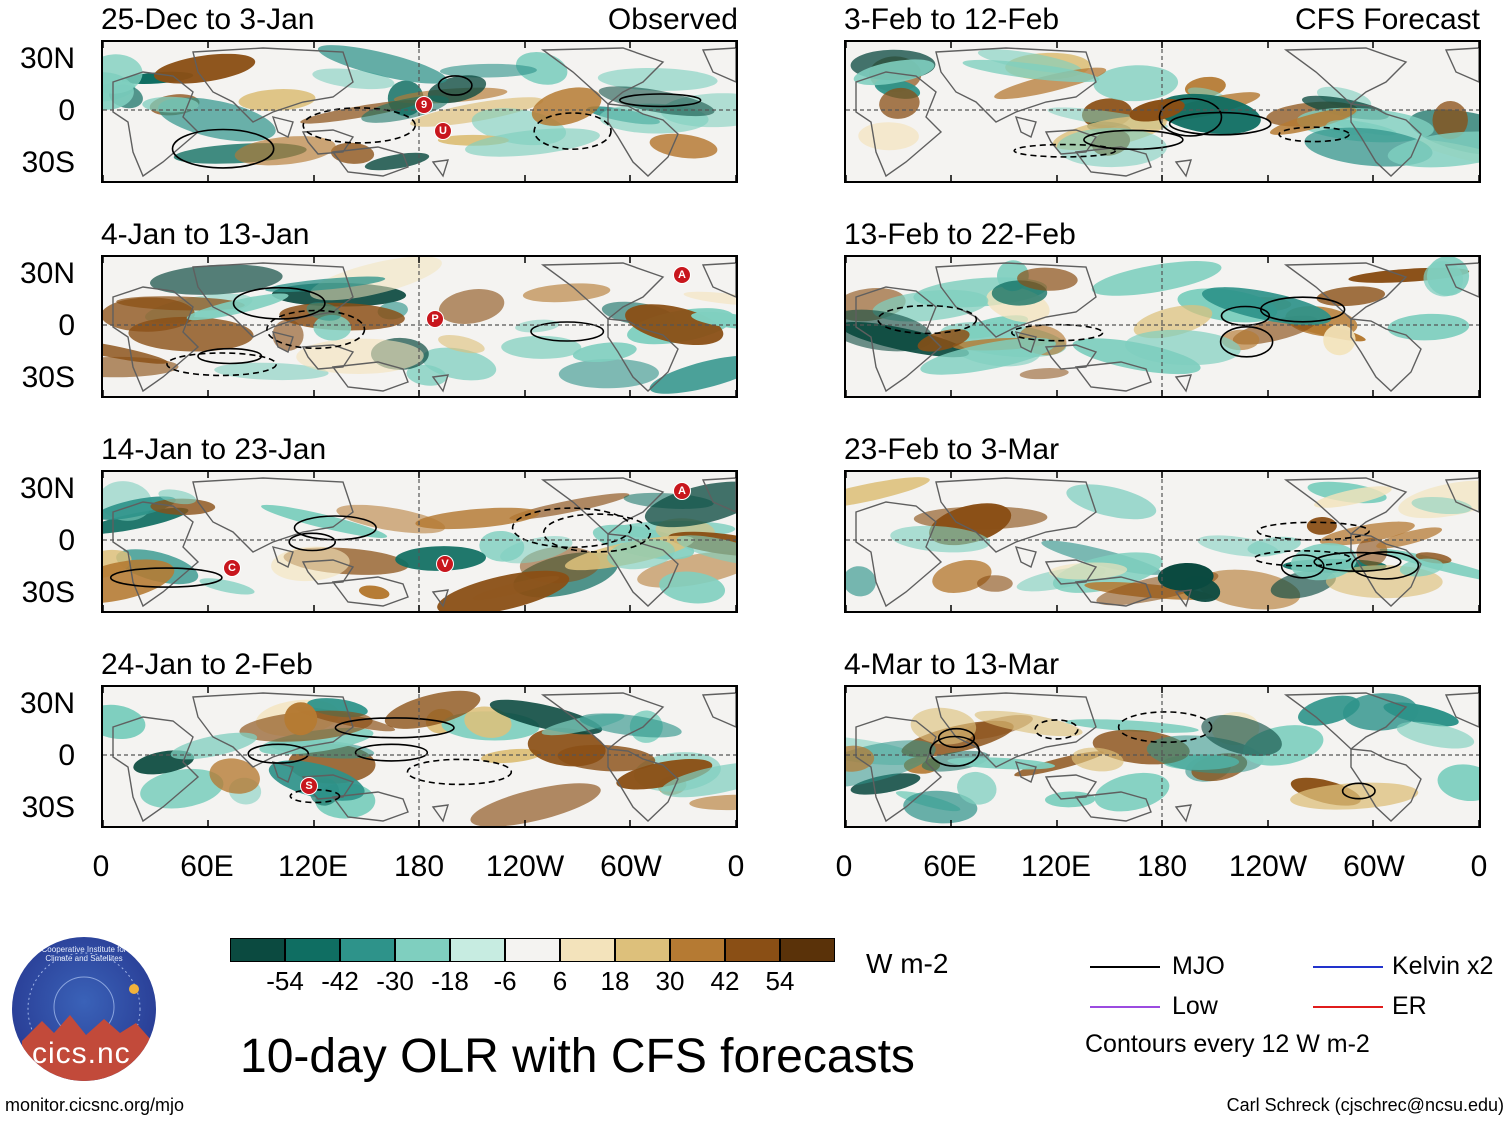 This screenshot has width=1510, height=1121. I want to click on legend-line-mjo, so click(1125, 967).